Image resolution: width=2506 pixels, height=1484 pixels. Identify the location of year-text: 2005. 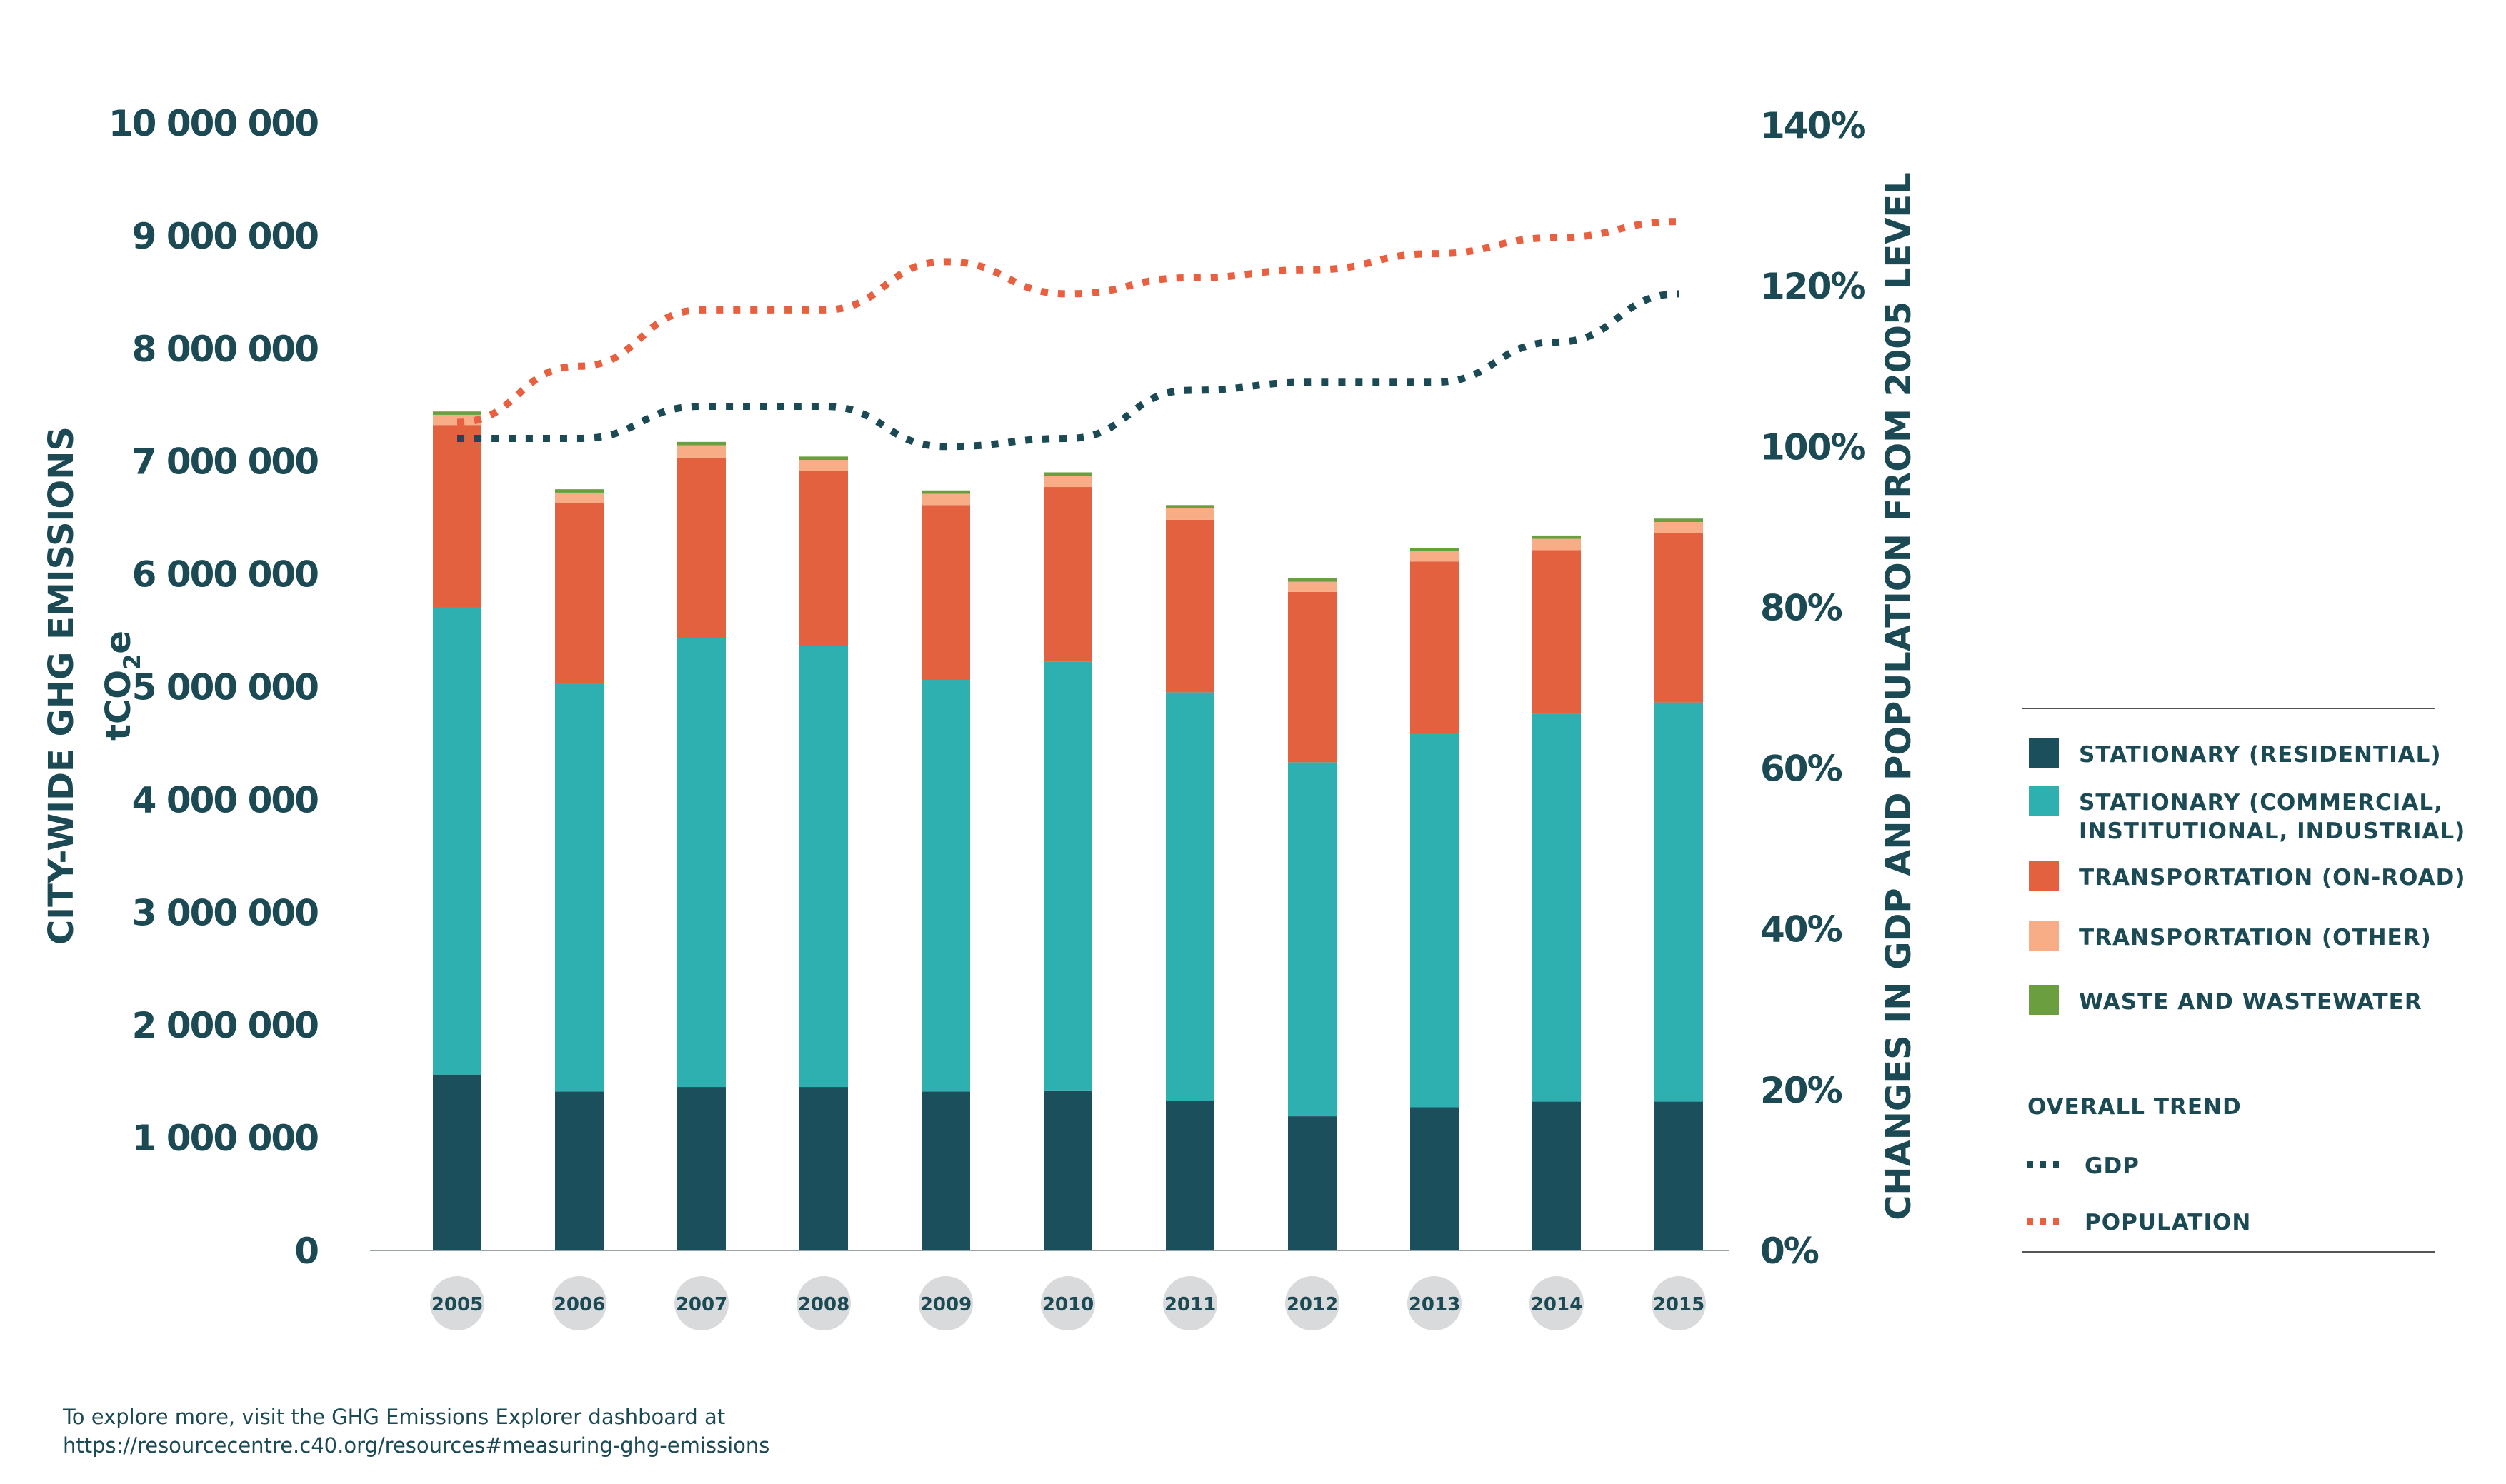
(457, 1304).